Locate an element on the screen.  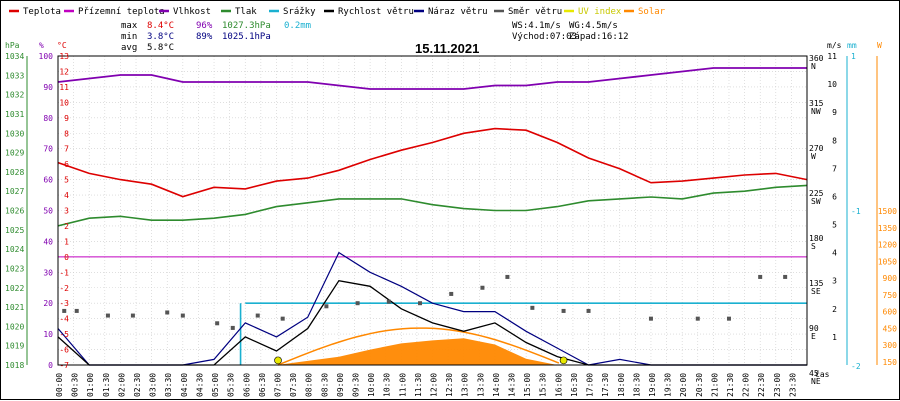
stat-max-hum: 96% is located at coordinates (204, 26).